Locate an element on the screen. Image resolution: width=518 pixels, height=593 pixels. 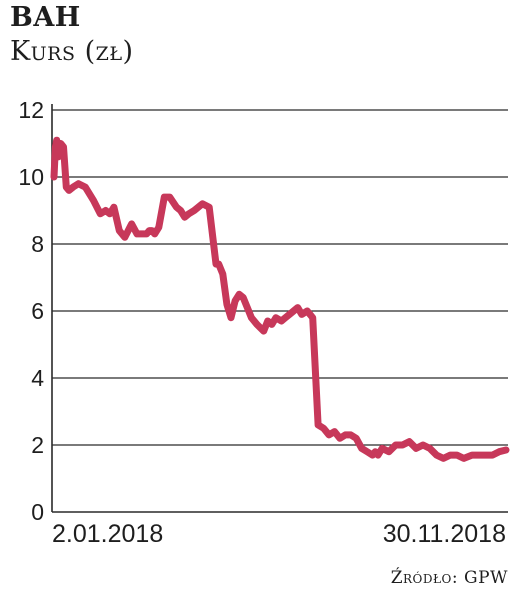
y-axis: 0 2 4 6 8 10 12 is located at coordinates (35, 311).